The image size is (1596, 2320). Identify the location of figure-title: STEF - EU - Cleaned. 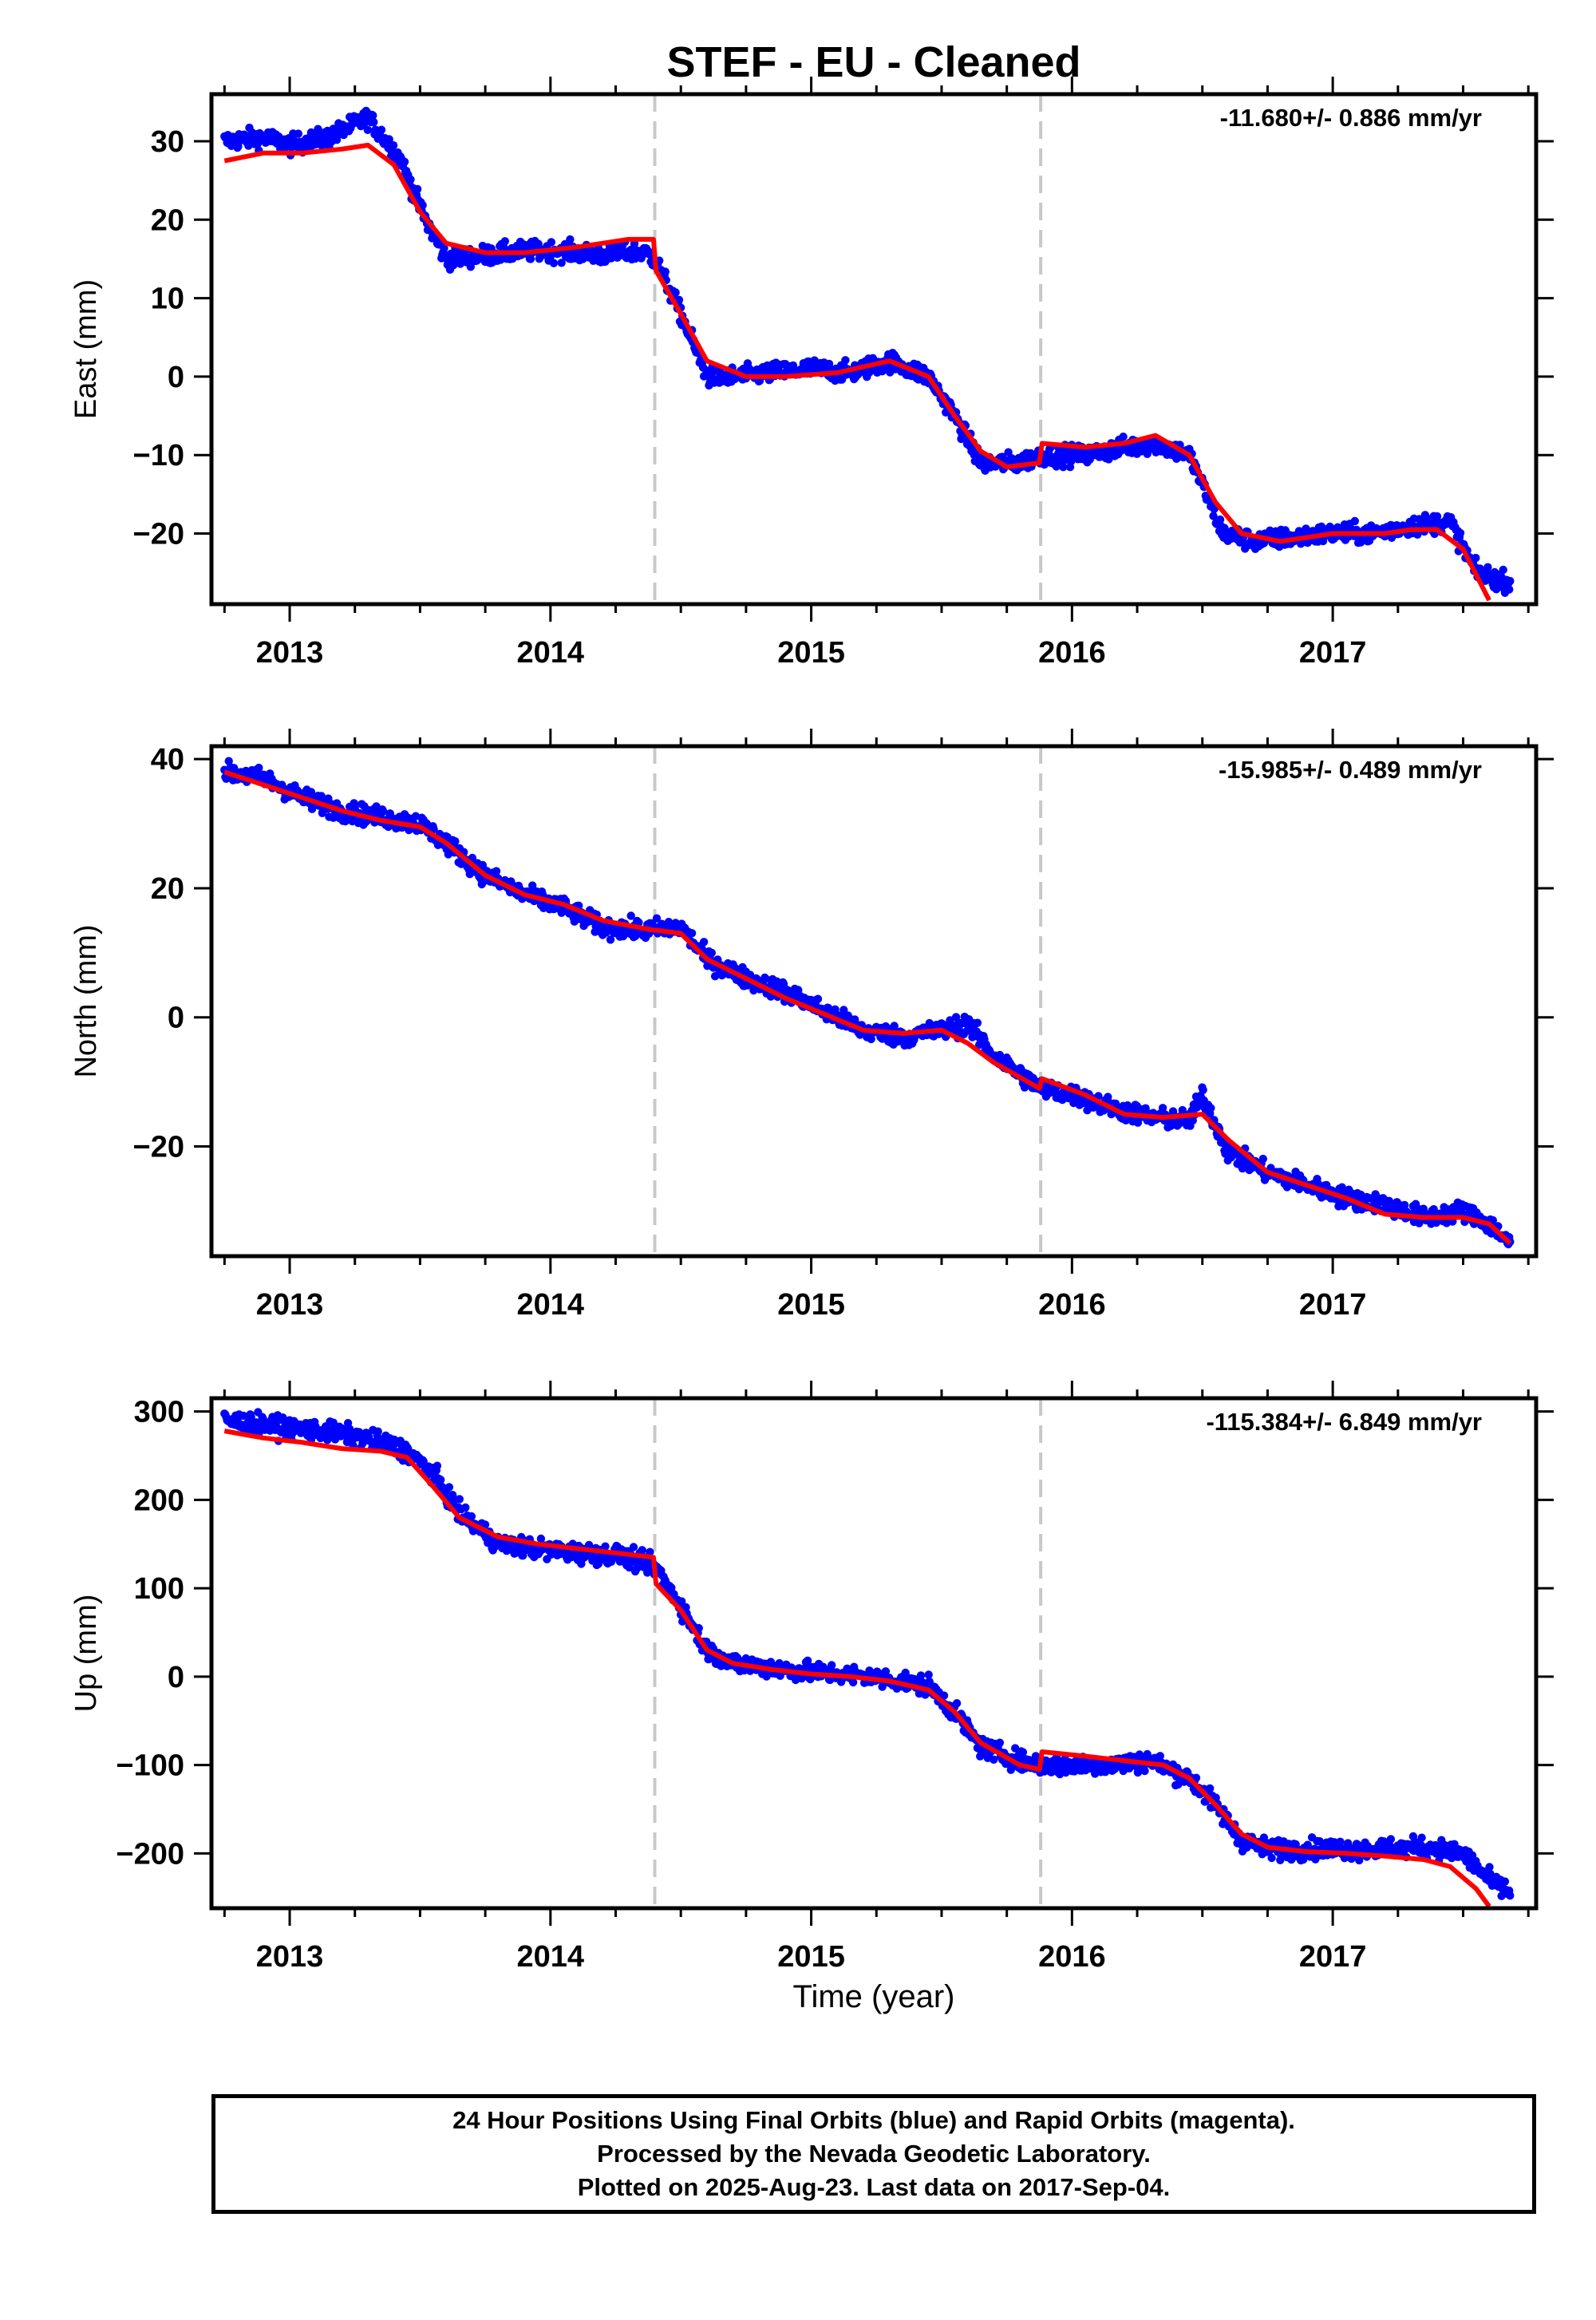
(873, 62).